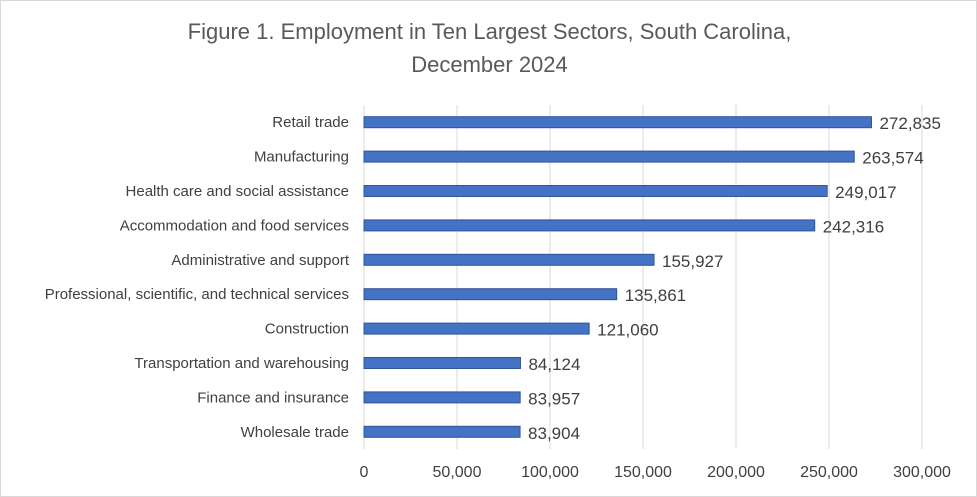  What do you see at coordinates (310, 122) in the screenshot?
I see `category-label: Retail trade` at bounding box center [310, 122].